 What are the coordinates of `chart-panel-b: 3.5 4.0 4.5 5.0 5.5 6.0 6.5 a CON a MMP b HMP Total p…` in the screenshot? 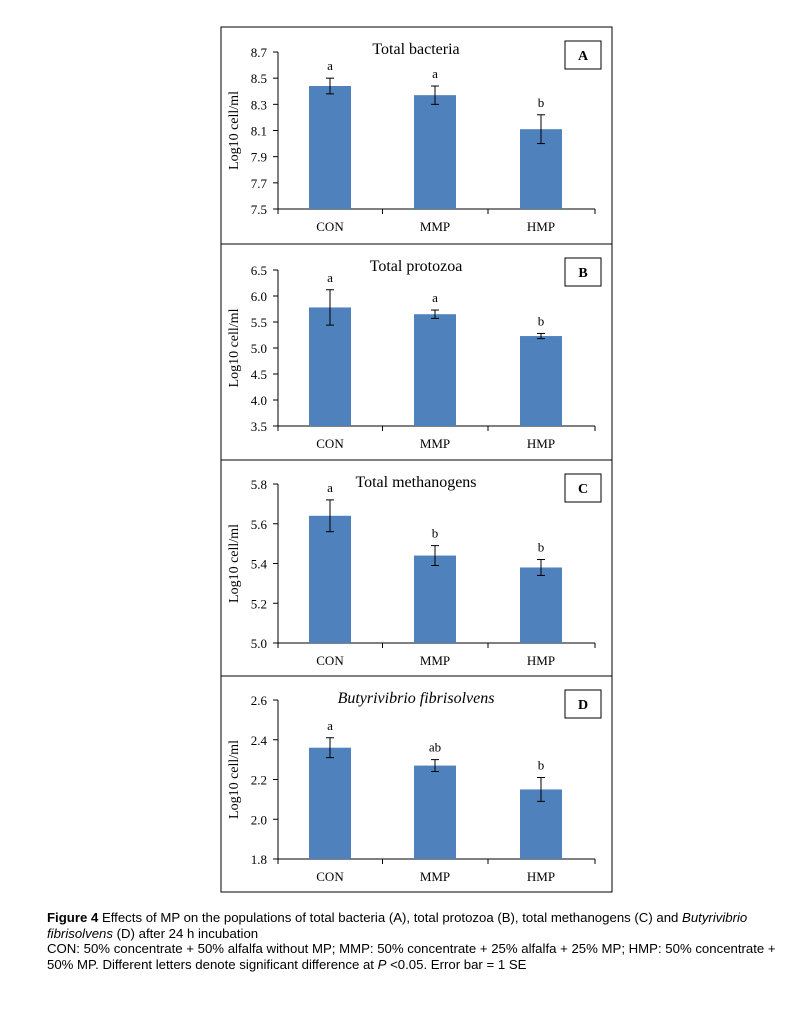 It's located at (416, 352).